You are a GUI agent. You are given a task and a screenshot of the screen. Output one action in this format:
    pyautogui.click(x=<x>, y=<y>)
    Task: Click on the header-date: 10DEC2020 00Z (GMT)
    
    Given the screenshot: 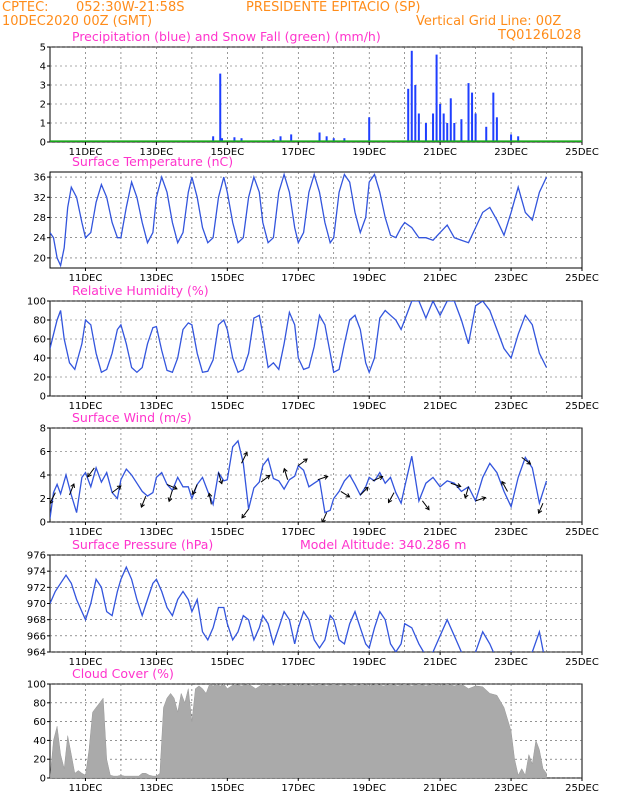 What is the action you would take?
    pyautogui.click(x=77, y=21)
    